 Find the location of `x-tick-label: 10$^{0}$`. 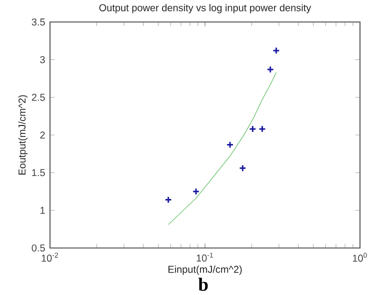

x-tick-label: 10$^{0}$ is located at coordinates (359, 257).